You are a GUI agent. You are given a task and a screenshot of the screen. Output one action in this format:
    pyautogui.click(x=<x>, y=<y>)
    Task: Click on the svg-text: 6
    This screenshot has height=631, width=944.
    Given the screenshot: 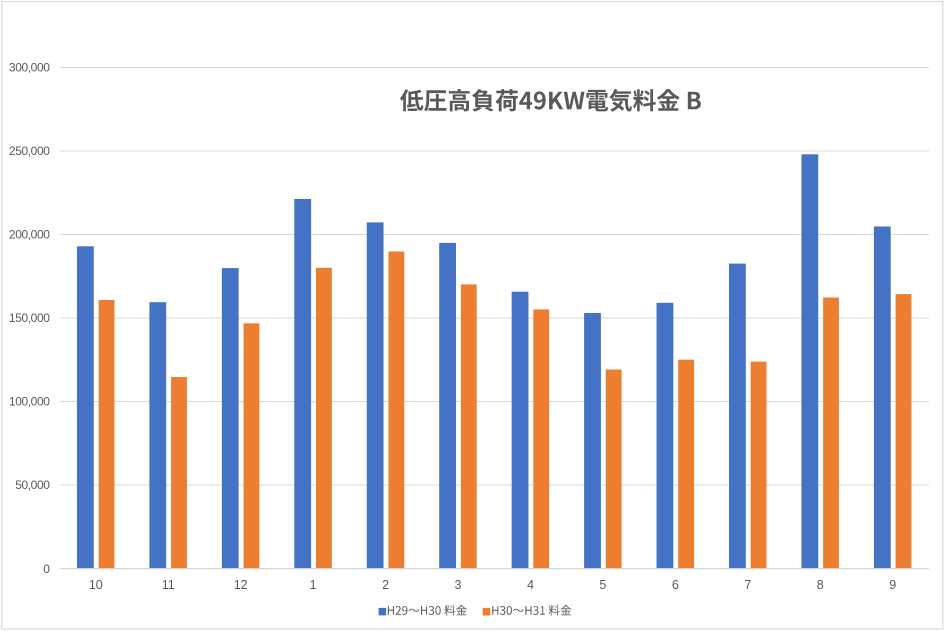 What is the action you would take?
    pyautogui.click(x=675, y=585)
    